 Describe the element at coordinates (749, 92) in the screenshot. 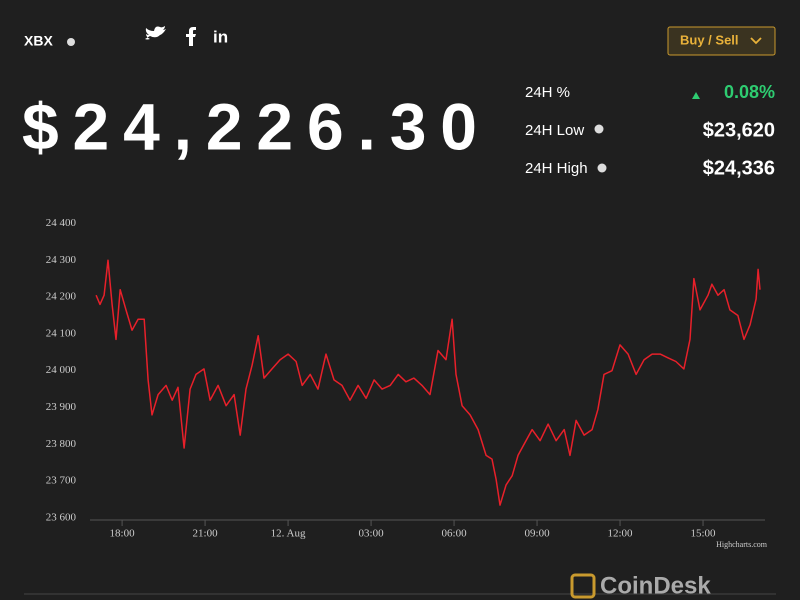

I see `stat-value: 0.08%` at that location.